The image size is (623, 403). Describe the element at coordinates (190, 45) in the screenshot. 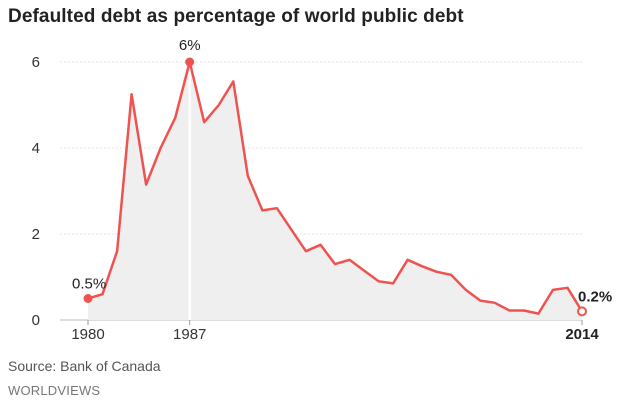

I see `annotation-label: 6%` at that location.